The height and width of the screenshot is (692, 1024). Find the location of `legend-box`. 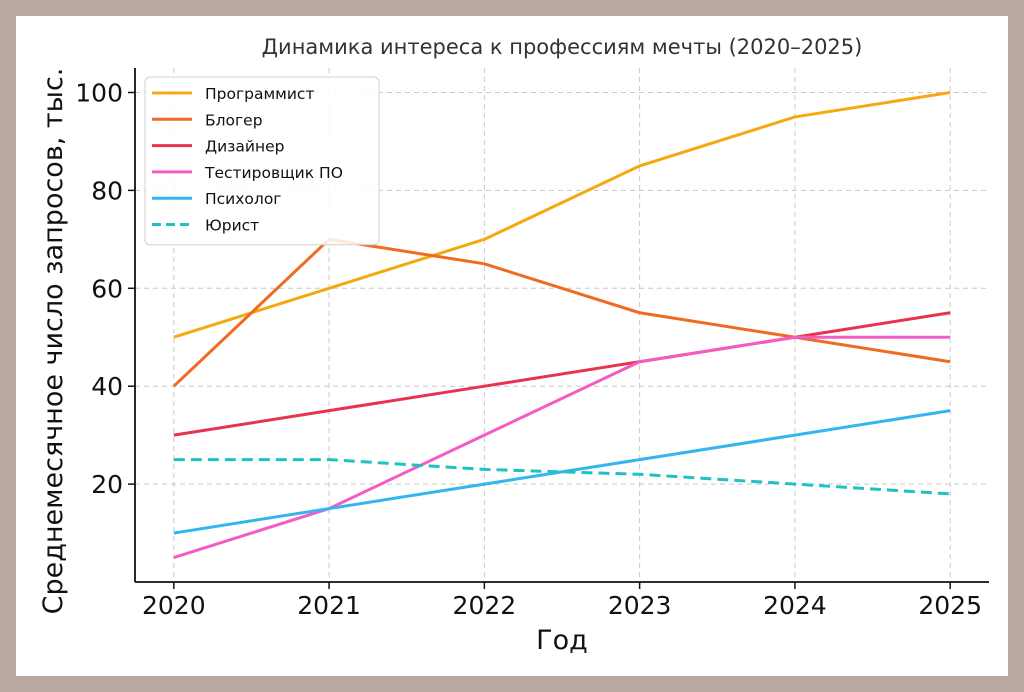

legend-box is located at coordinates (262, 161).